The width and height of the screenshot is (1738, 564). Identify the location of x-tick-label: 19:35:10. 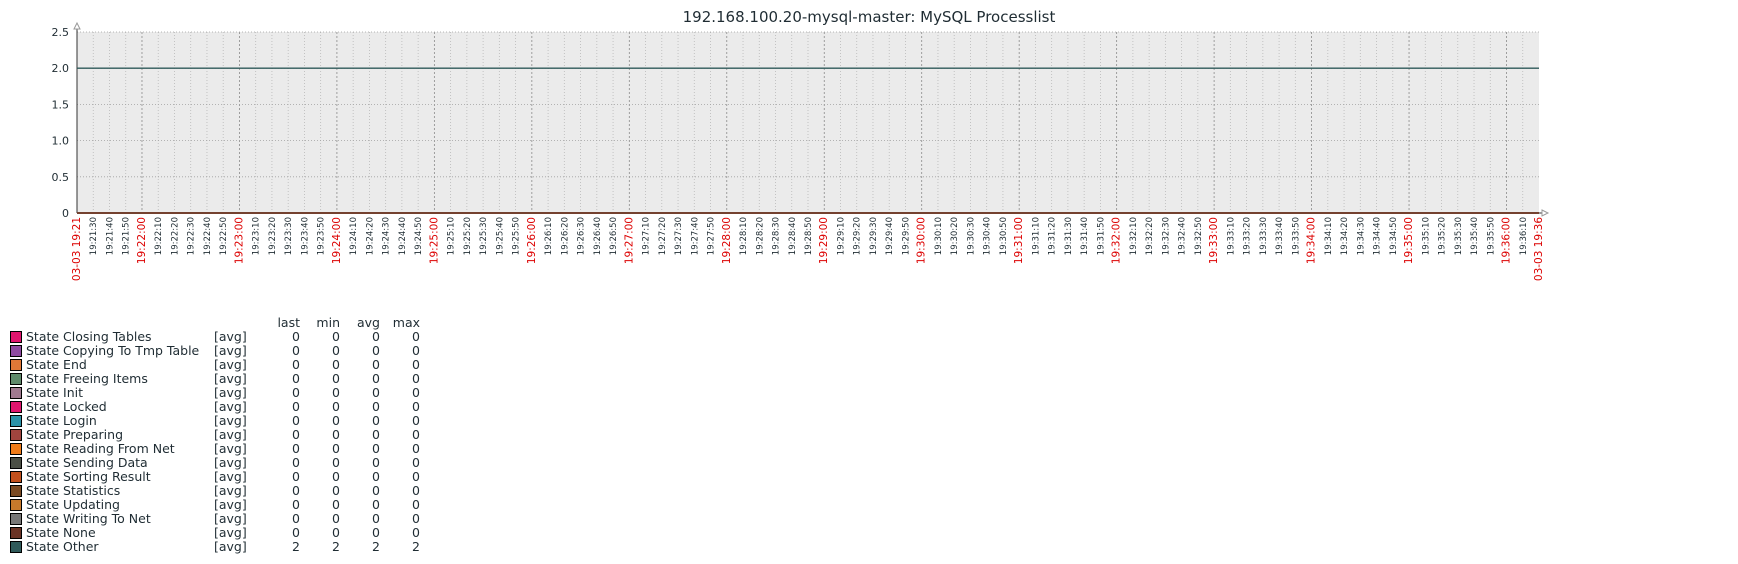
(1426, 236).